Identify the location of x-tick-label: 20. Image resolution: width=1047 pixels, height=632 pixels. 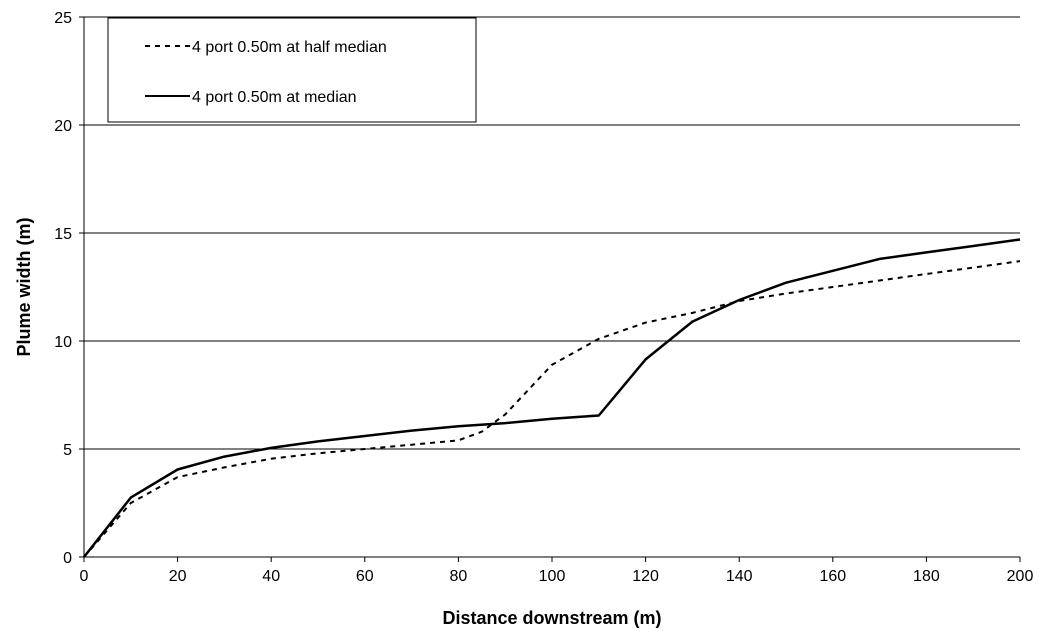
(178, 576).